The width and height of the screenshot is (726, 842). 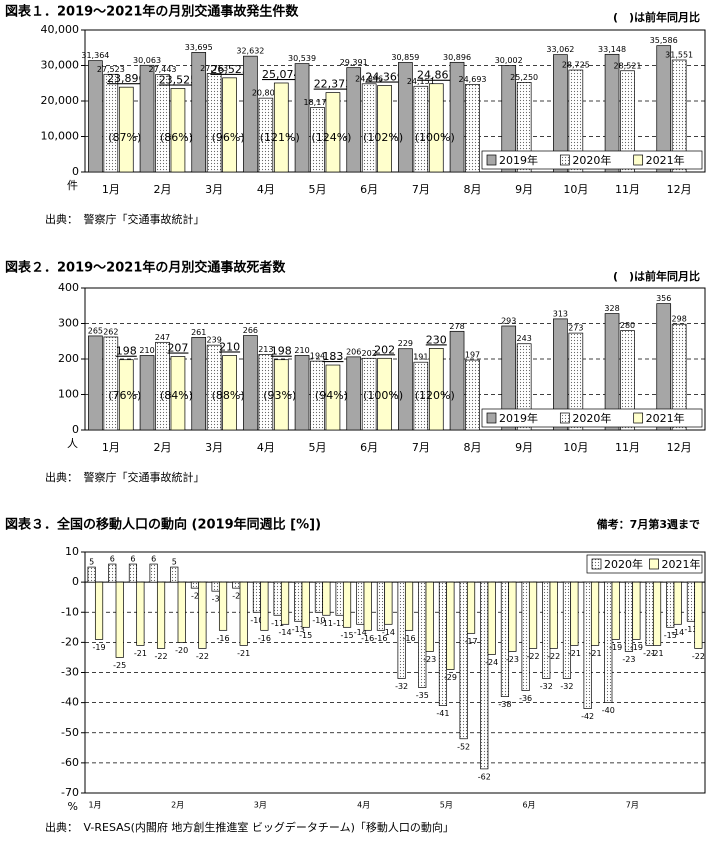 What do you see at coordinates (60, 65) in the screenshot?
I see `y-tick-label: 30,000` at bounding box center [60, 65].